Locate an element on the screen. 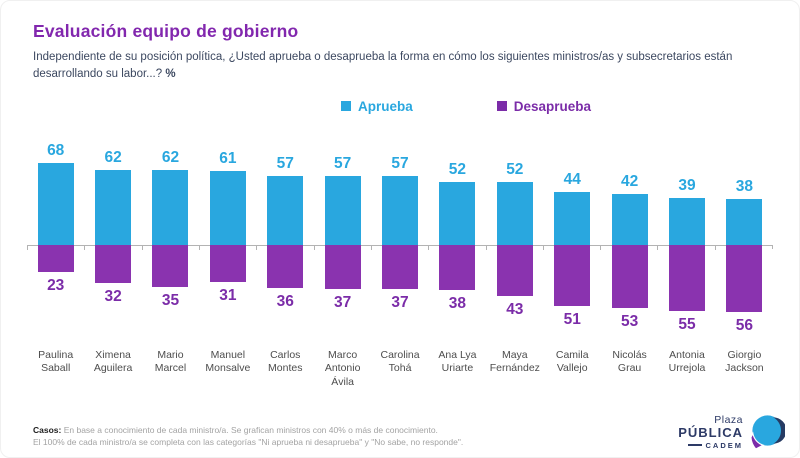 This screenshot has height=458, width=800. approve-value: 38 is located at coordinates (744, 186).